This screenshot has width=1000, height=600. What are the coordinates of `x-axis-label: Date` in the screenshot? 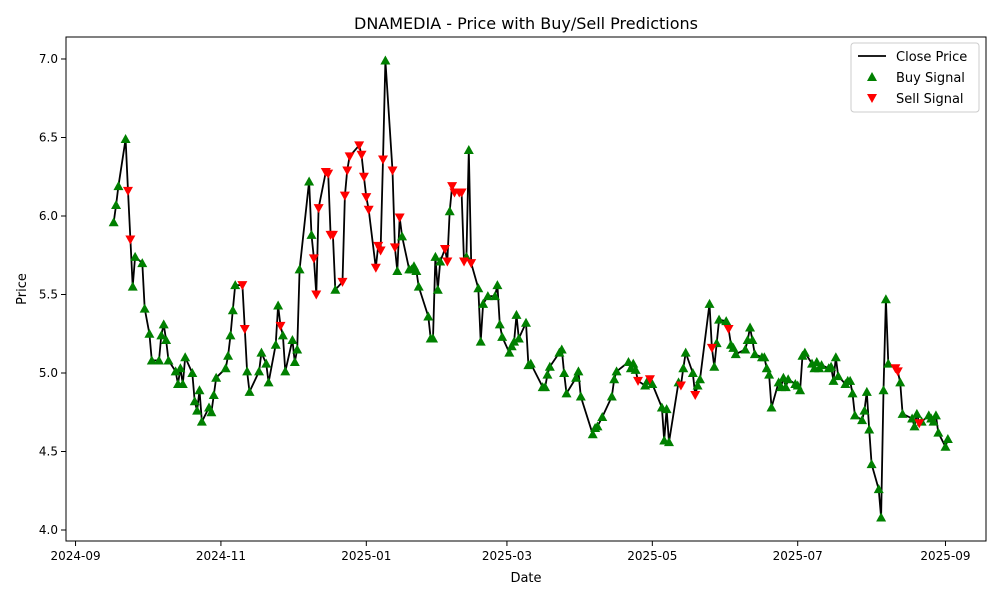 It's located at (525, 578).